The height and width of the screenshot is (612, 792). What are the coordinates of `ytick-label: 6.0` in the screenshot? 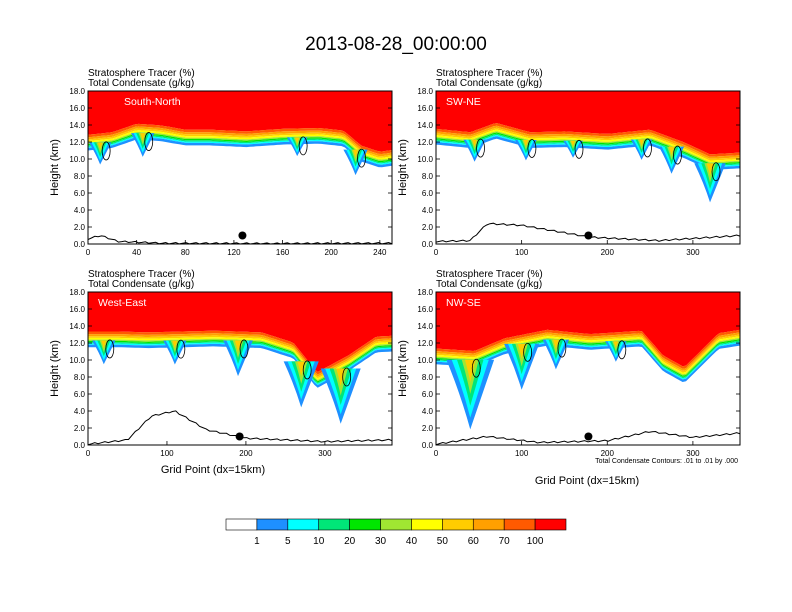 It's located at (428, 193).